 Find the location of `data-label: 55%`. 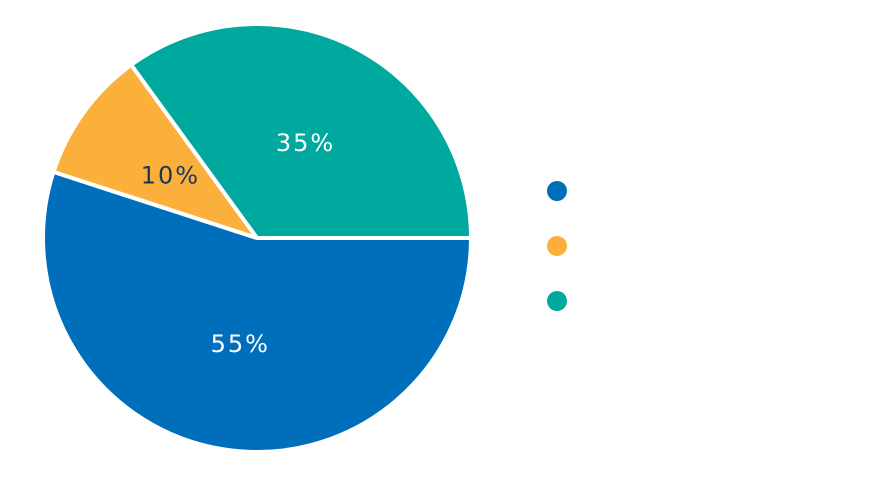

data-label: 55% is located at coordinates (240, 344).